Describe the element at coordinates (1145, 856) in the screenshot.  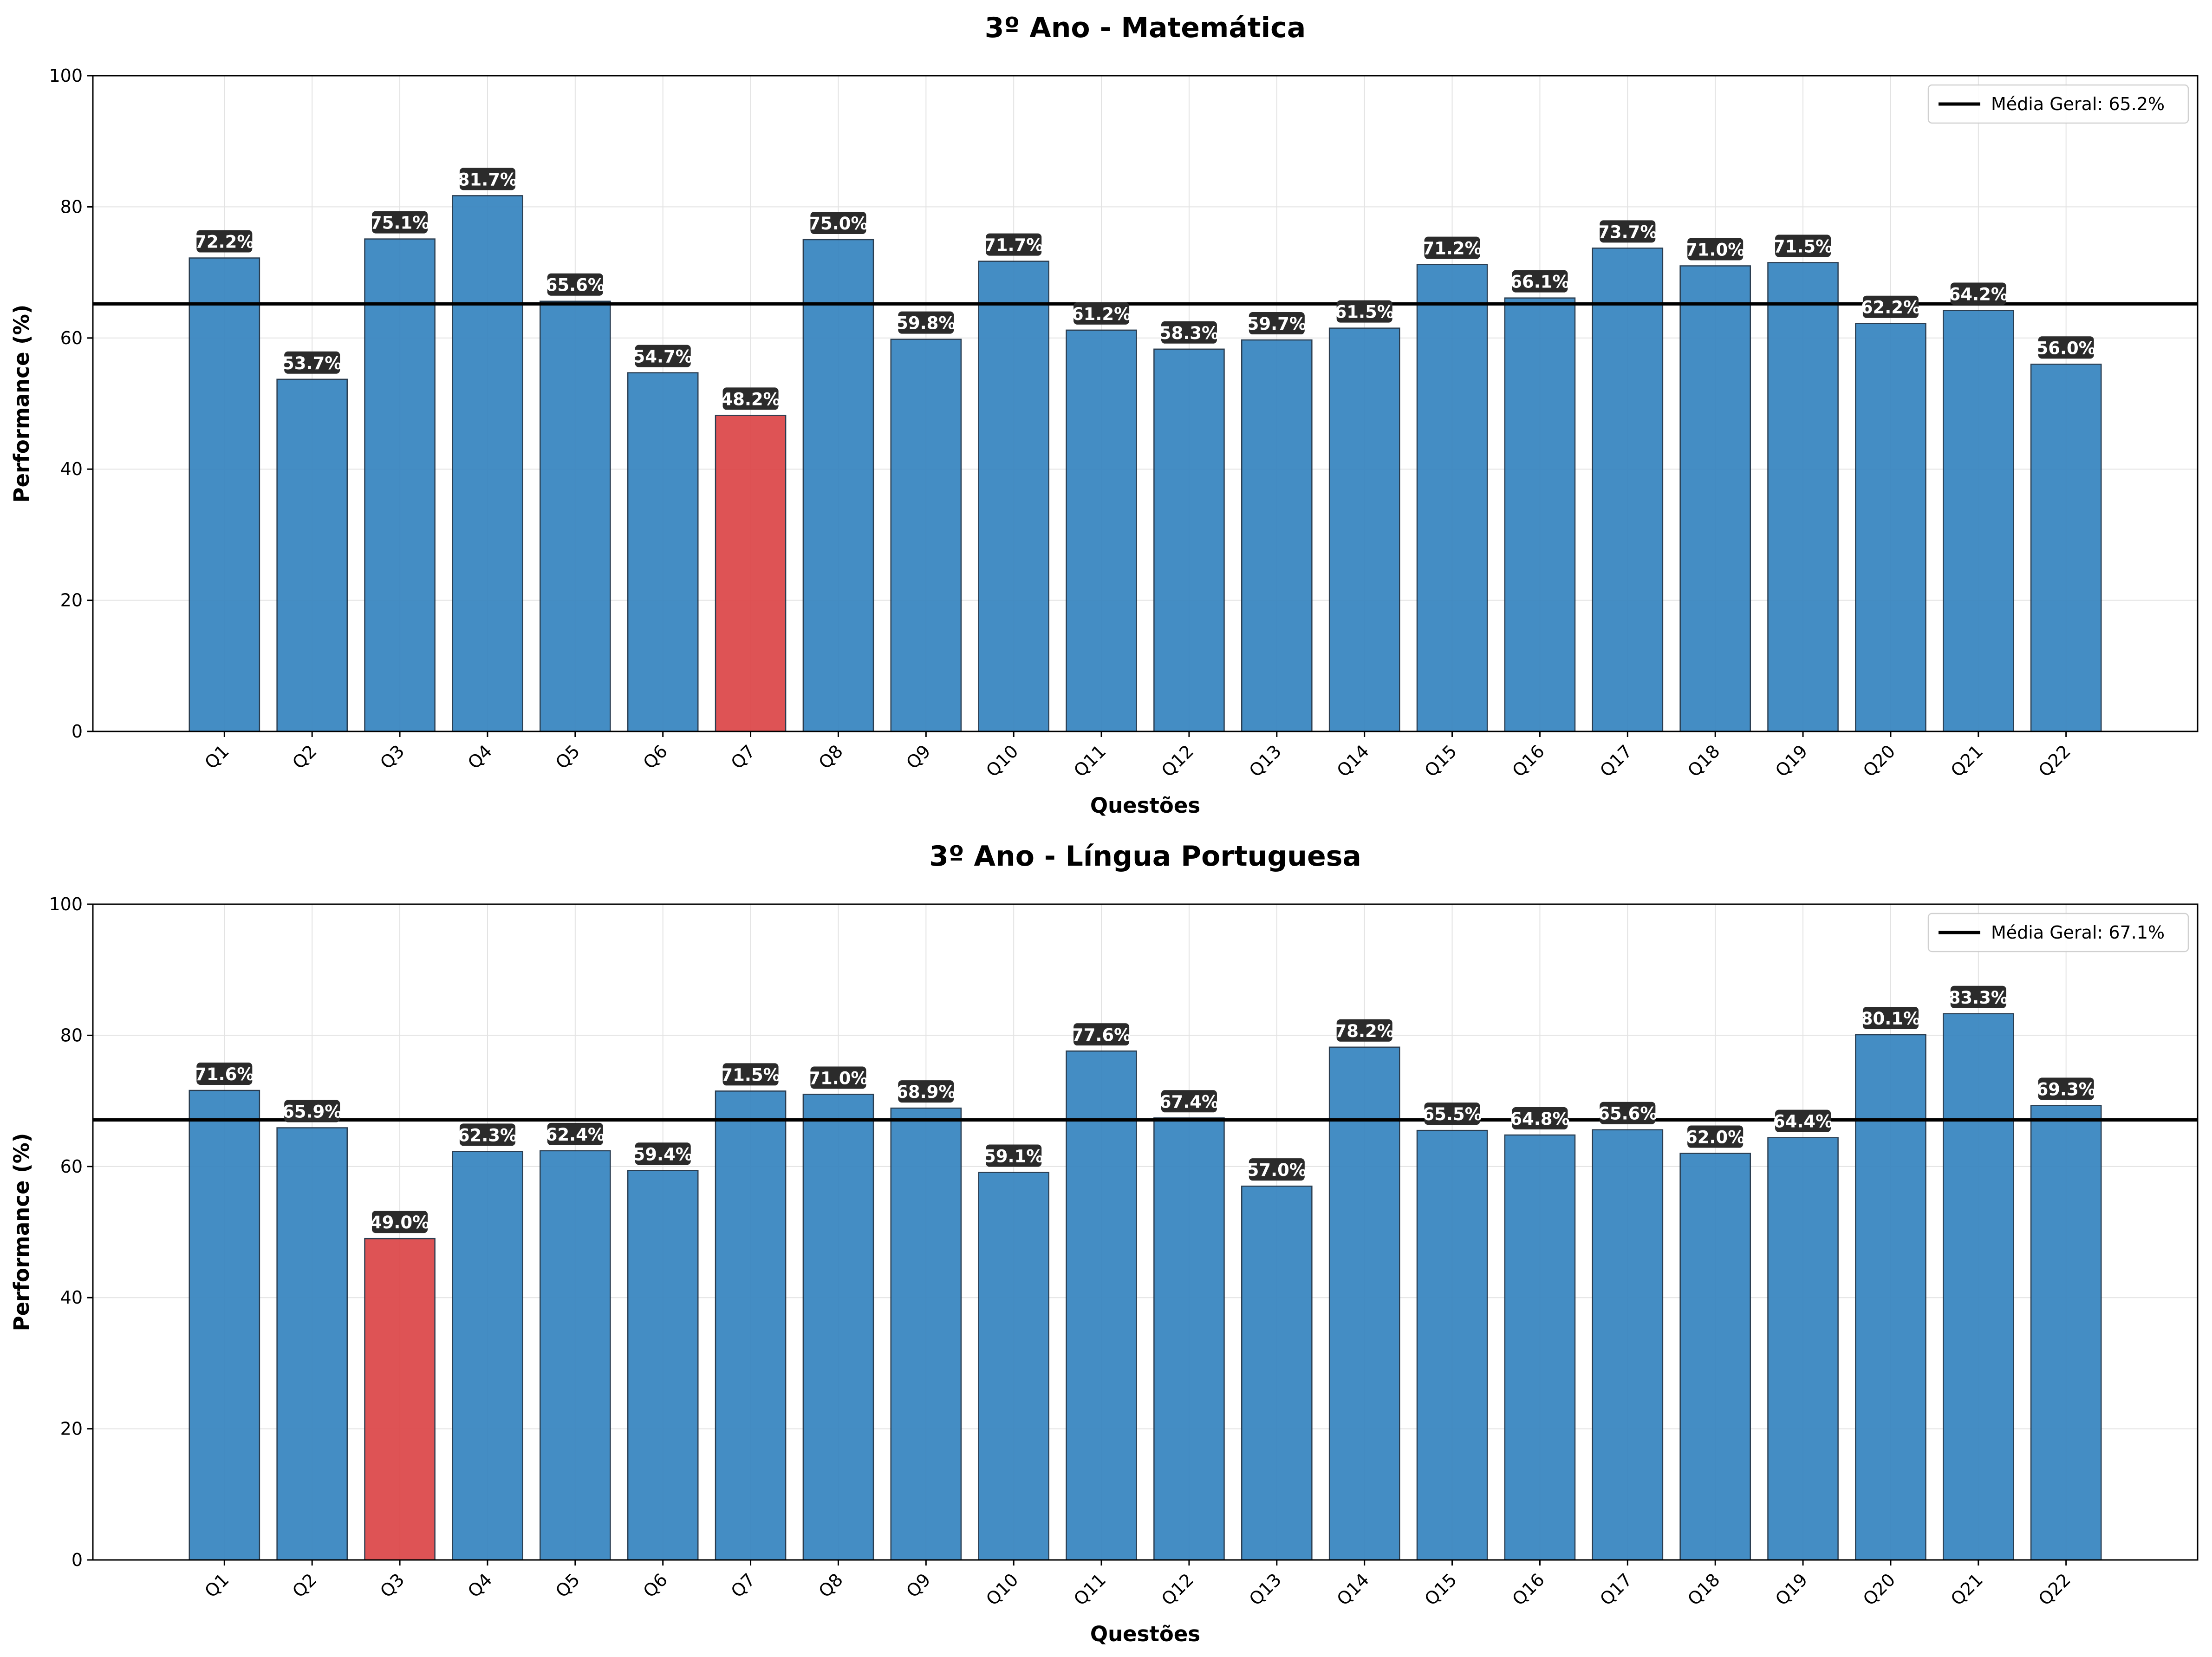
I see `chart-title: 3º Ano - Língua Portuguesa` at that location.